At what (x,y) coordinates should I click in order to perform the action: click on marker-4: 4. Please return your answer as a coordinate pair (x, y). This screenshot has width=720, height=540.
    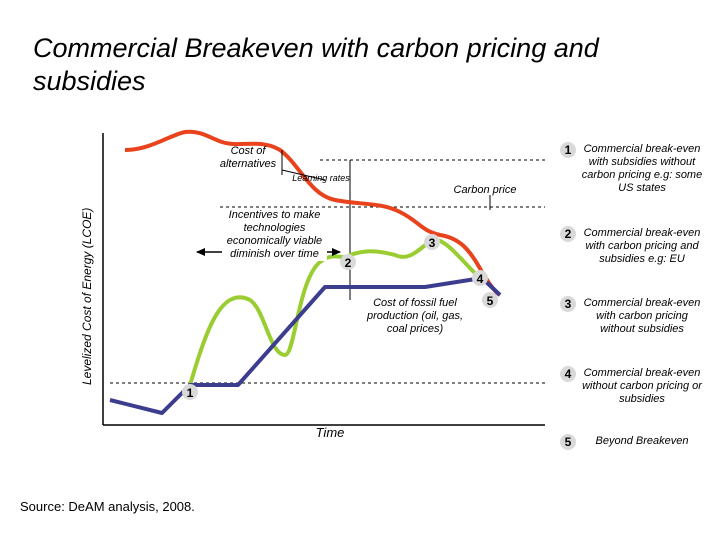
    Looking at the image, I should click on (480, 278).